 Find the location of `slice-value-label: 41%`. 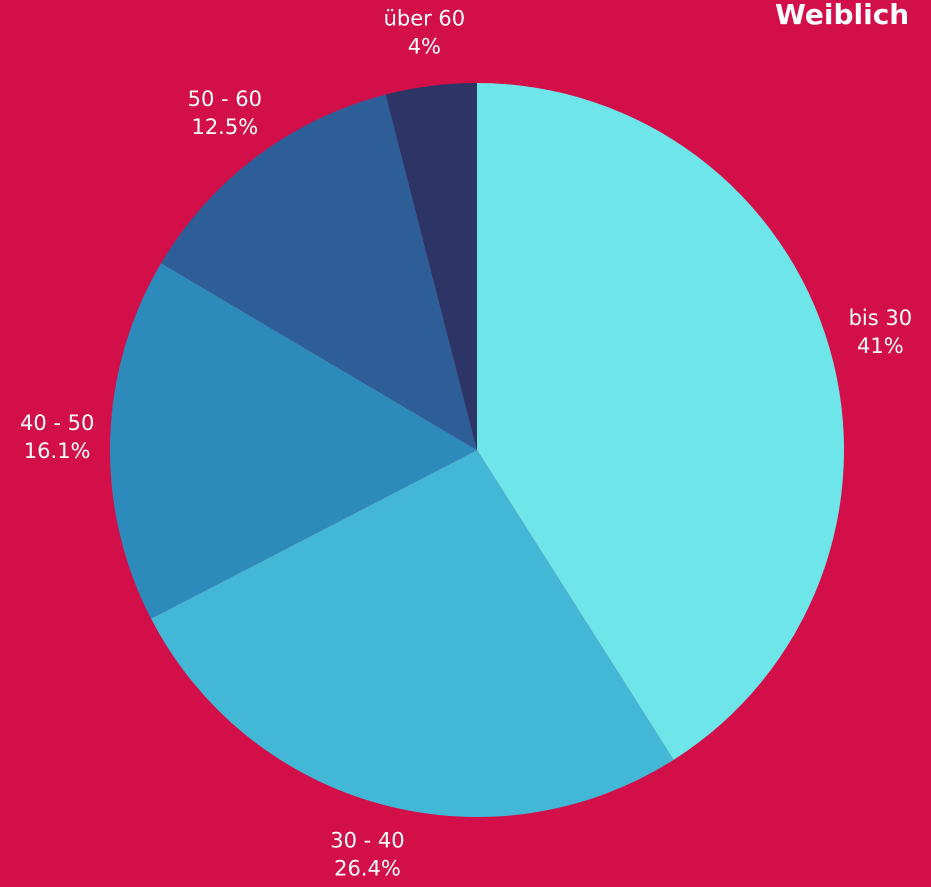

slice-value-label: 41% is located at coordinates (880, 346).